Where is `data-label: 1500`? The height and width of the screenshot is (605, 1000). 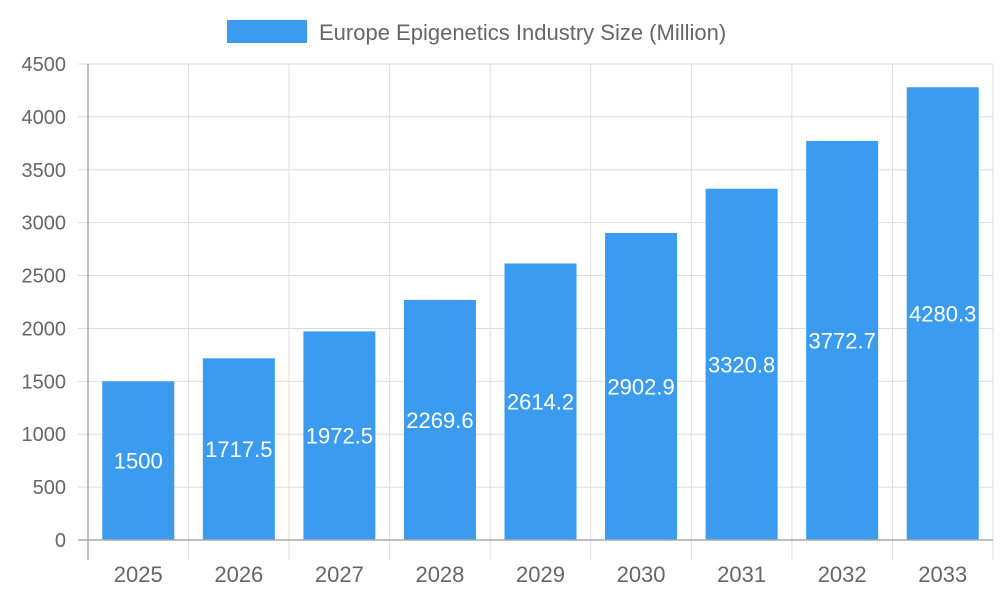
data-label: 1500 is located at coordinates (138, 461).